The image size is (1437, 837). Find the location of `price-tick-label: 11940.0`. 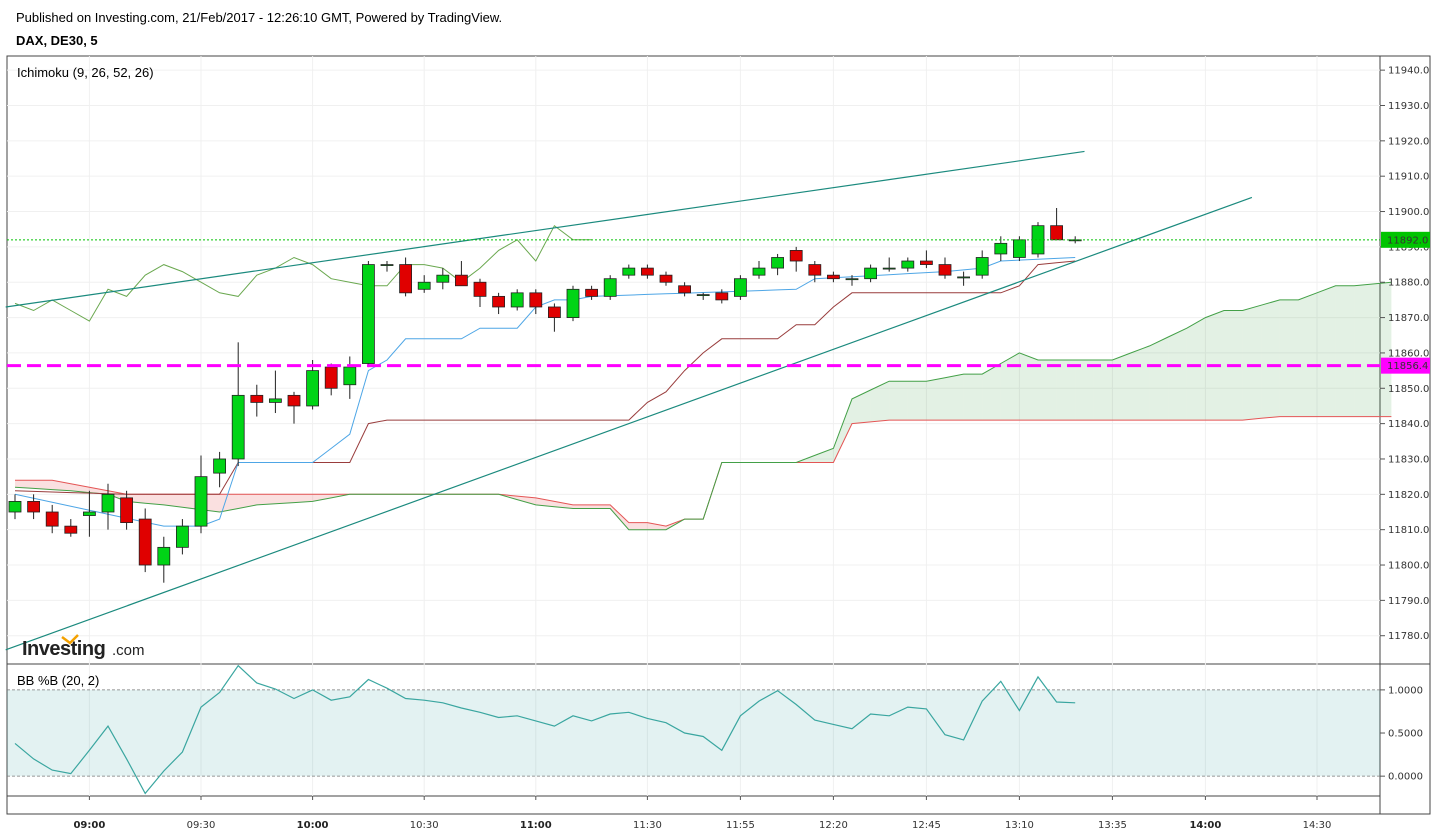

price-tick-label: 11940.0 is located at coordinates (1408, 71).